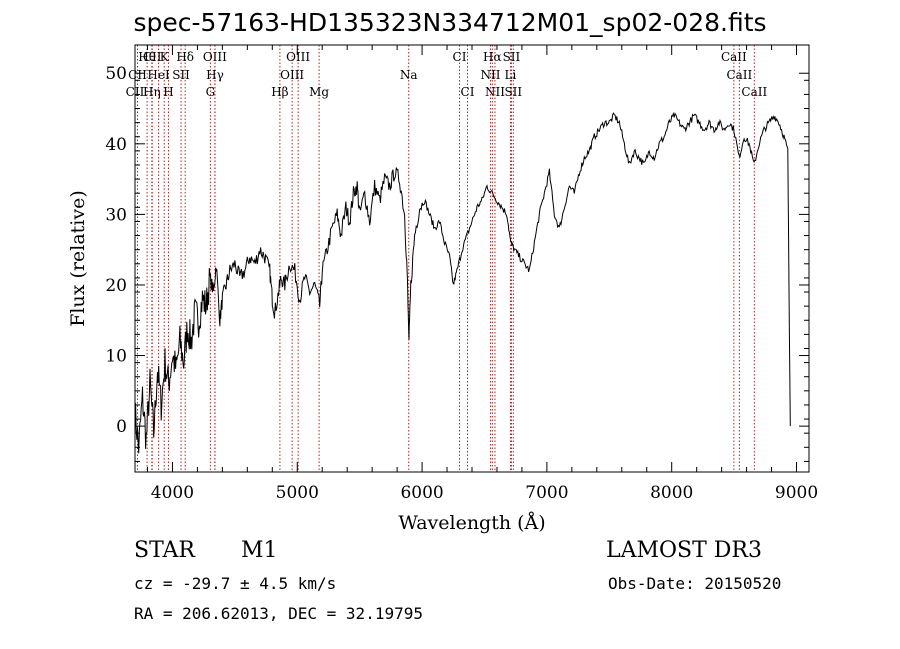 The image size is (900, 649). I want to click on x-tick-label: 4000, so click(172, 493).